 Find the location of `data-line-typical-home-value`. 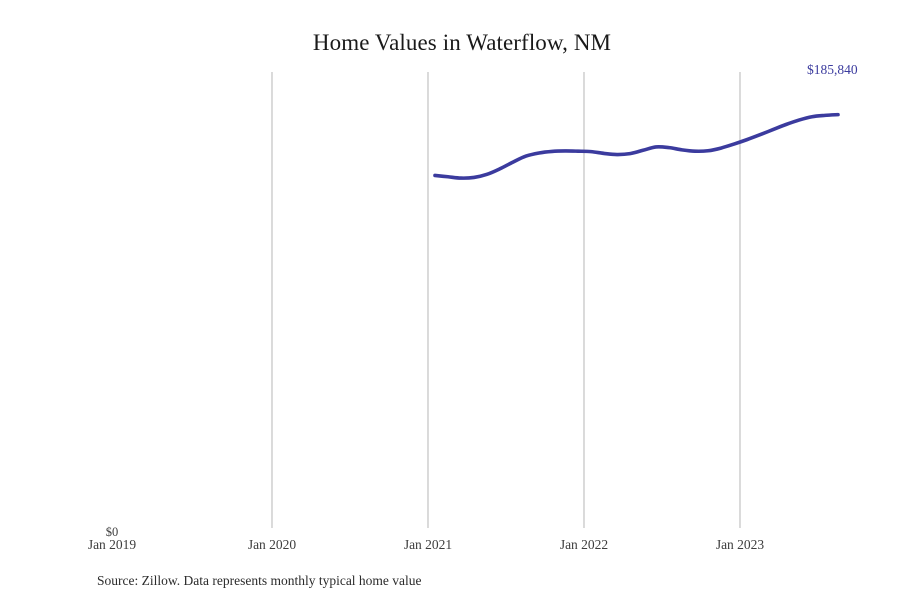

data-line-typical-home-value is located at coordinates (636, 146).